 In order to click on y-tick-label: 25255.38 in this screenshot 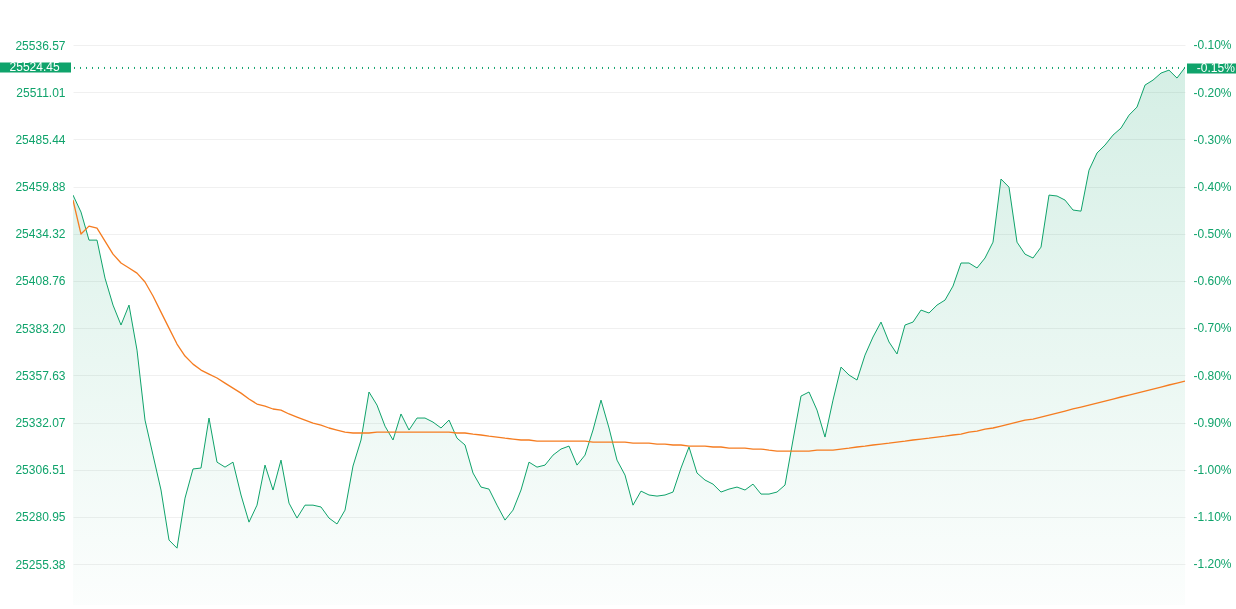, I will do `click(40, 564)`.